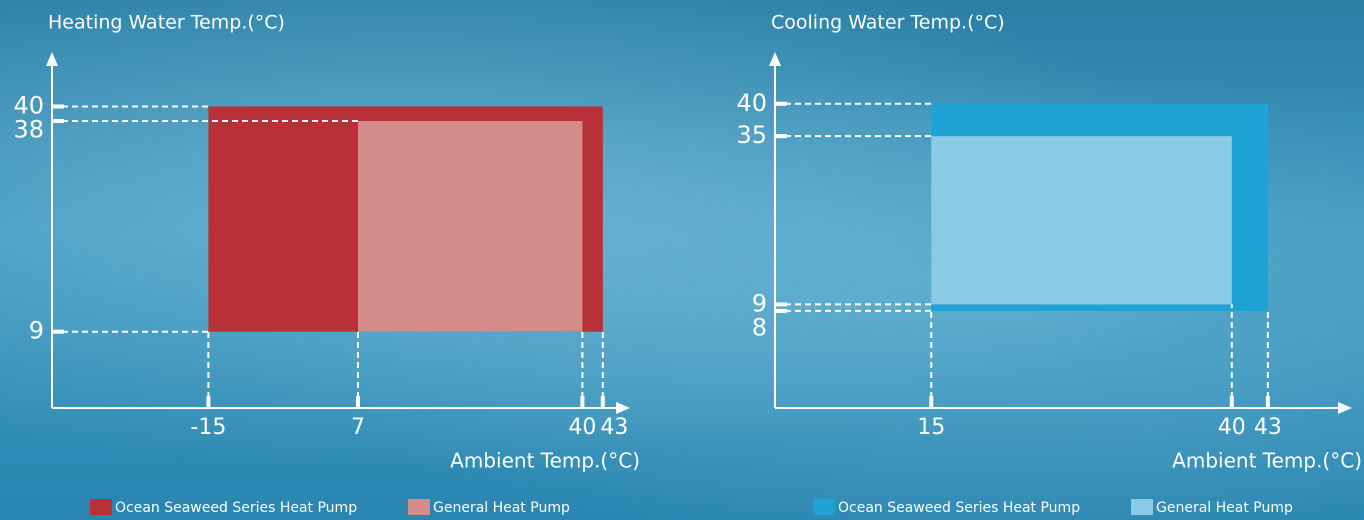  What do you see at coordinates (759, 327) in the screenshot?
I see `y-tick-label: 8` at bounding box center [759, 327].